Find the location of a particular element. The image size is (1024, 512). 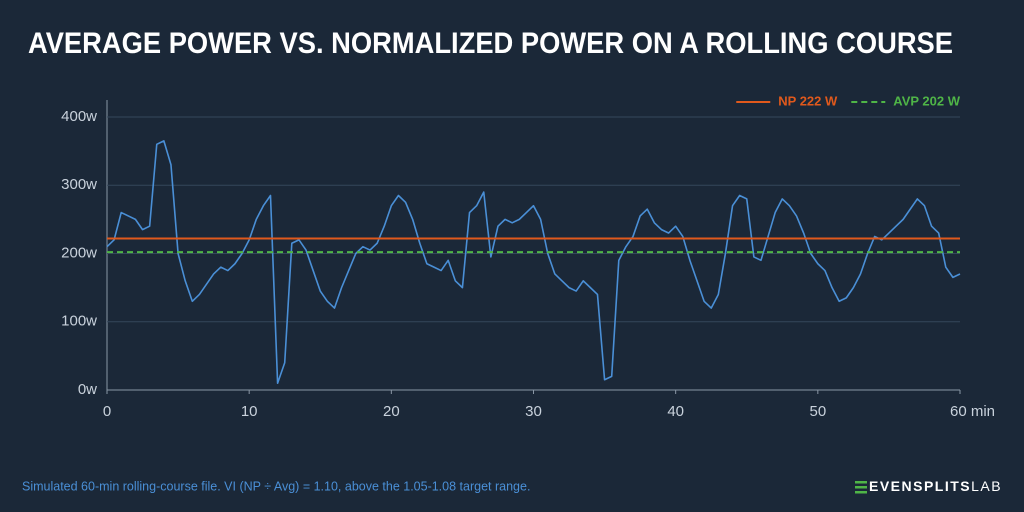

x-tick-label: 0 is located at coordinates (107, 411).